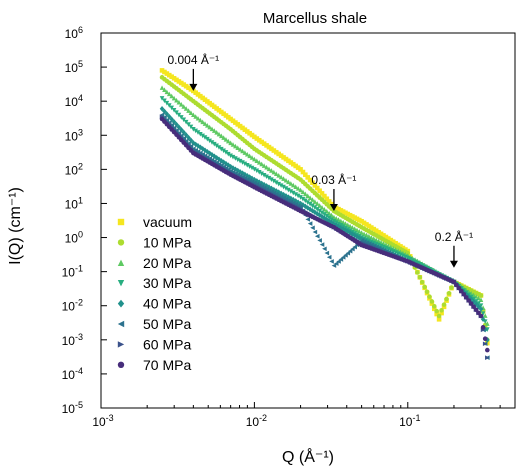 This screenshot has width=530, height=467. I want to click on legend-entry: 50 MPa, so click(154, 324).